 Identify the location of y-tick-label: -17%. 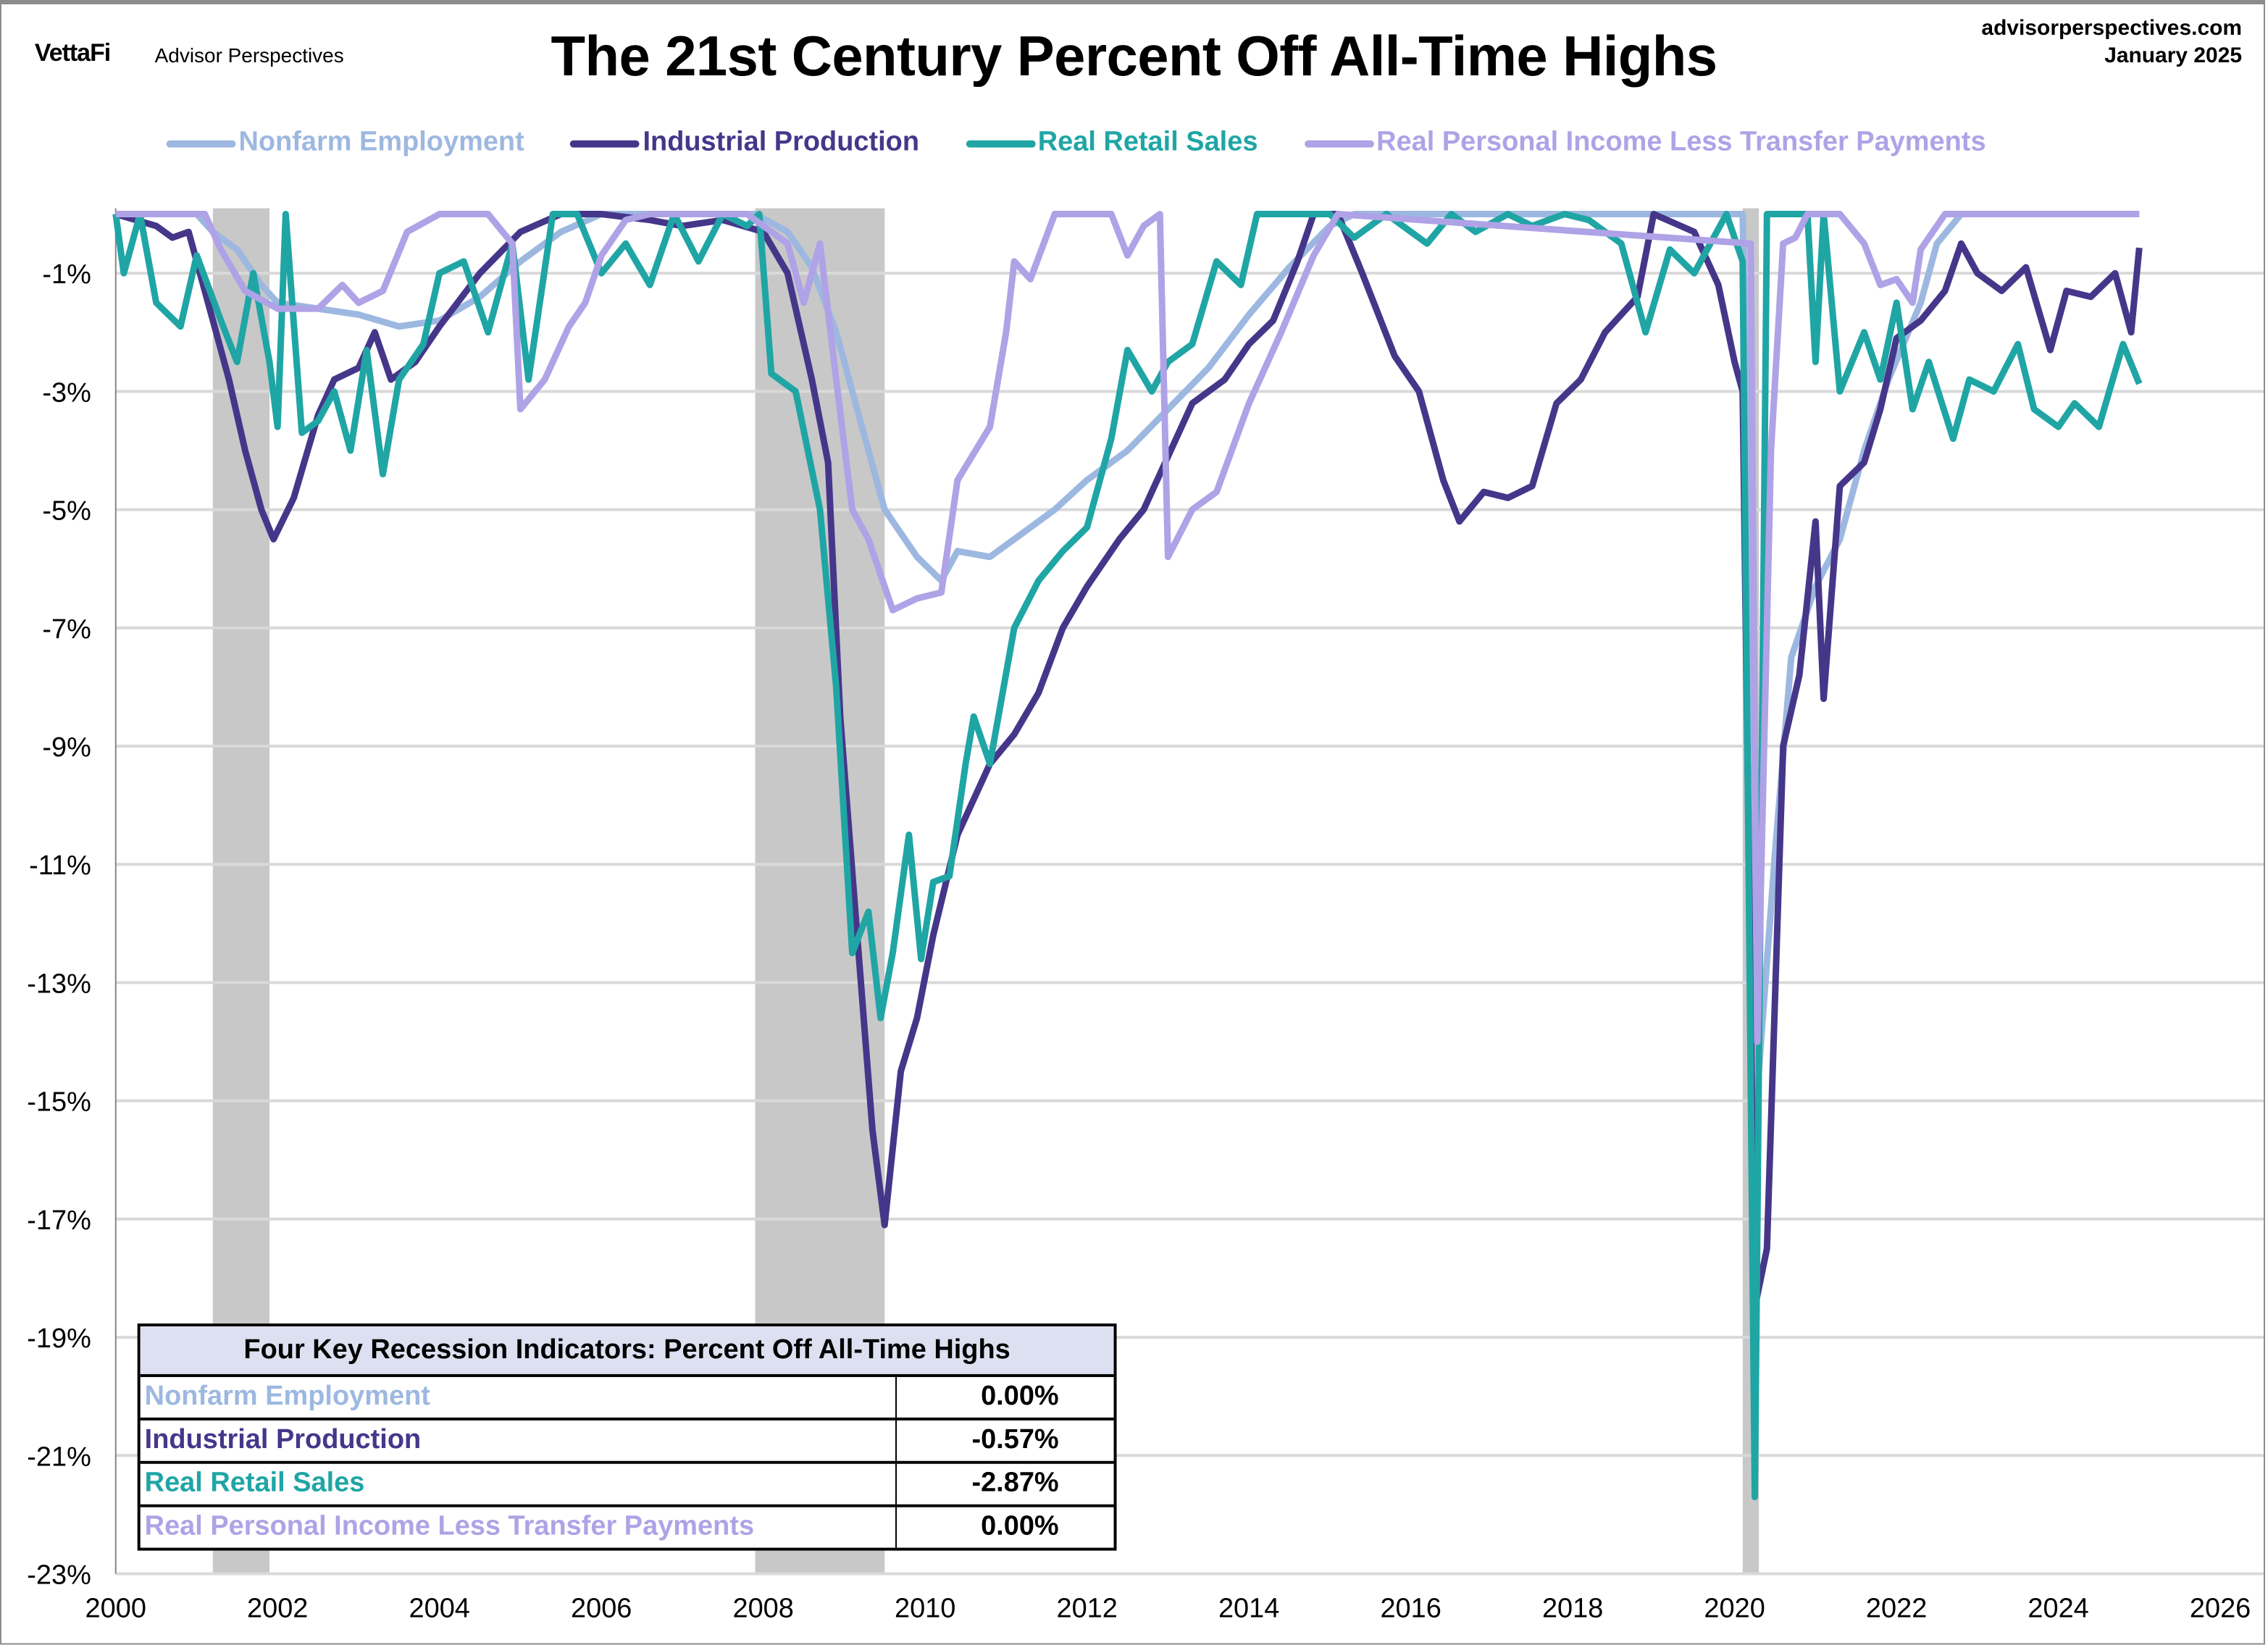
(59, 1220).